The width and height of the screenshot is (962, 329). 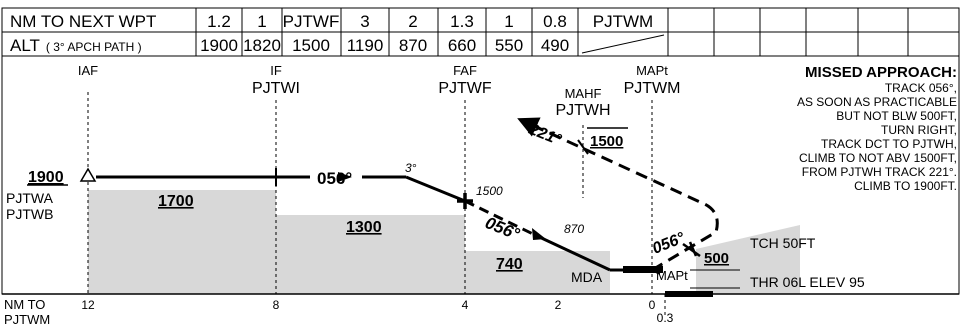 I want to click on iaf-label: IAF, so click(x=88, y=70).